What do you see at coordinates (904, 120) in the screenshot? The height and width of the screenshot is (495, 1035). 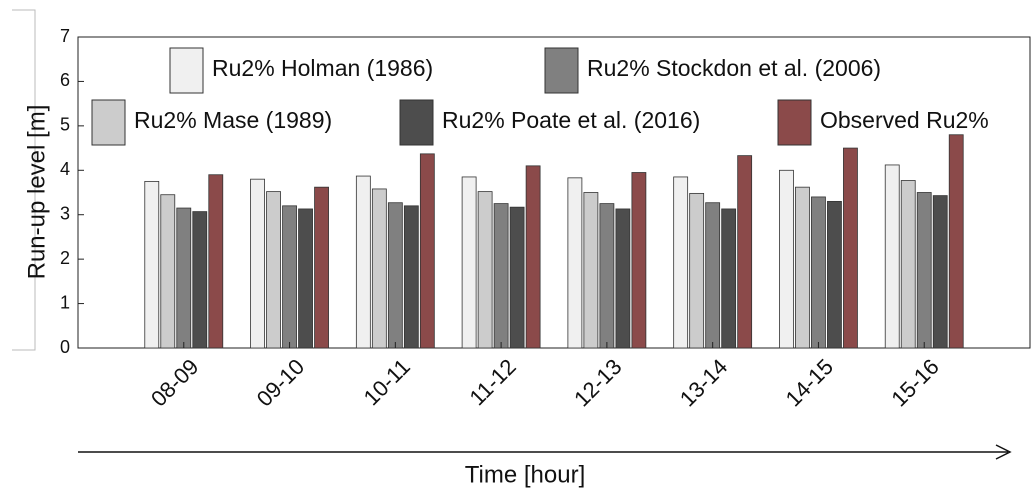 I see `legend-label: Observed Ru2%` at bounding box center [904, 120].